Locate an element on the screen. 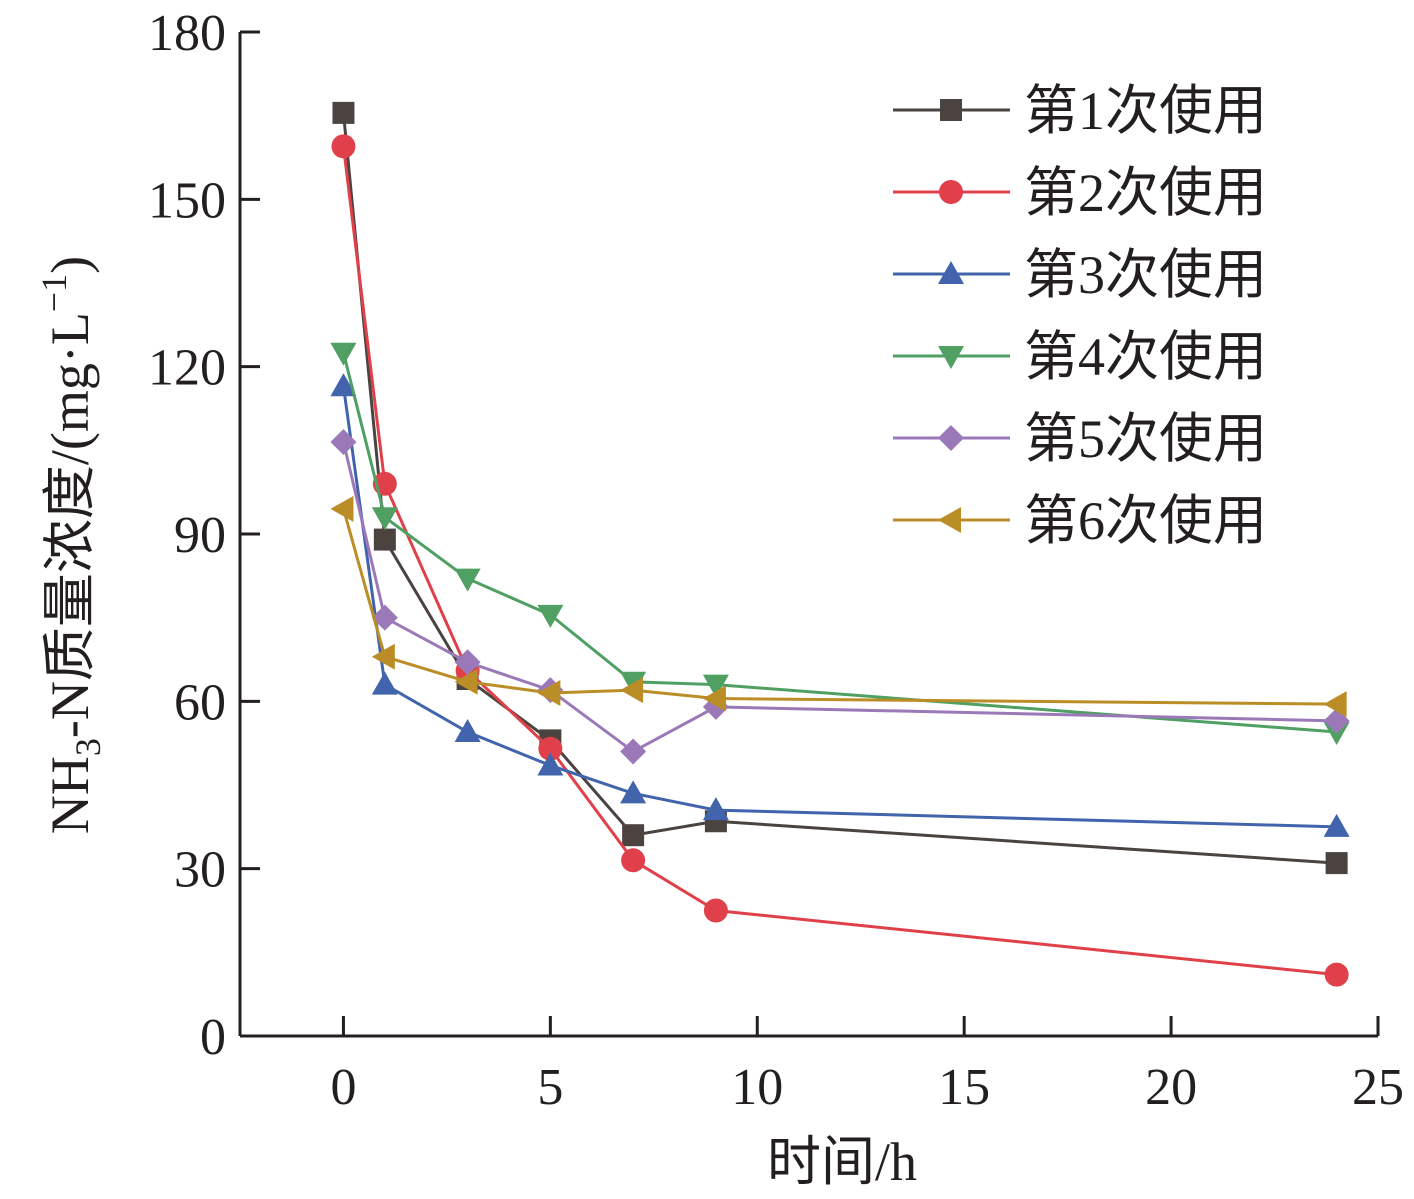  legend-label: 第5次使用 is located at coordinates (1145, 439).